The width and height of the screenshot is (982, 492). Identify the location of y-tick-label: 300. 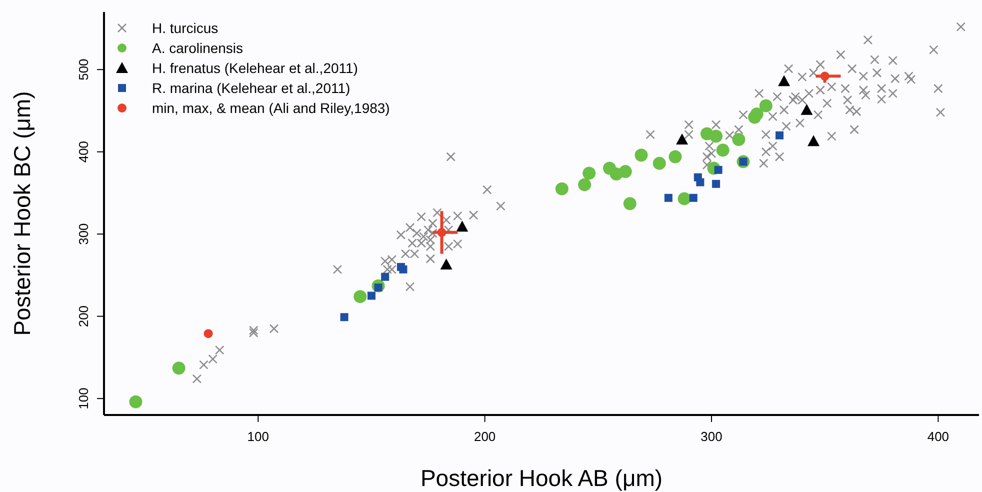
(83, 234).